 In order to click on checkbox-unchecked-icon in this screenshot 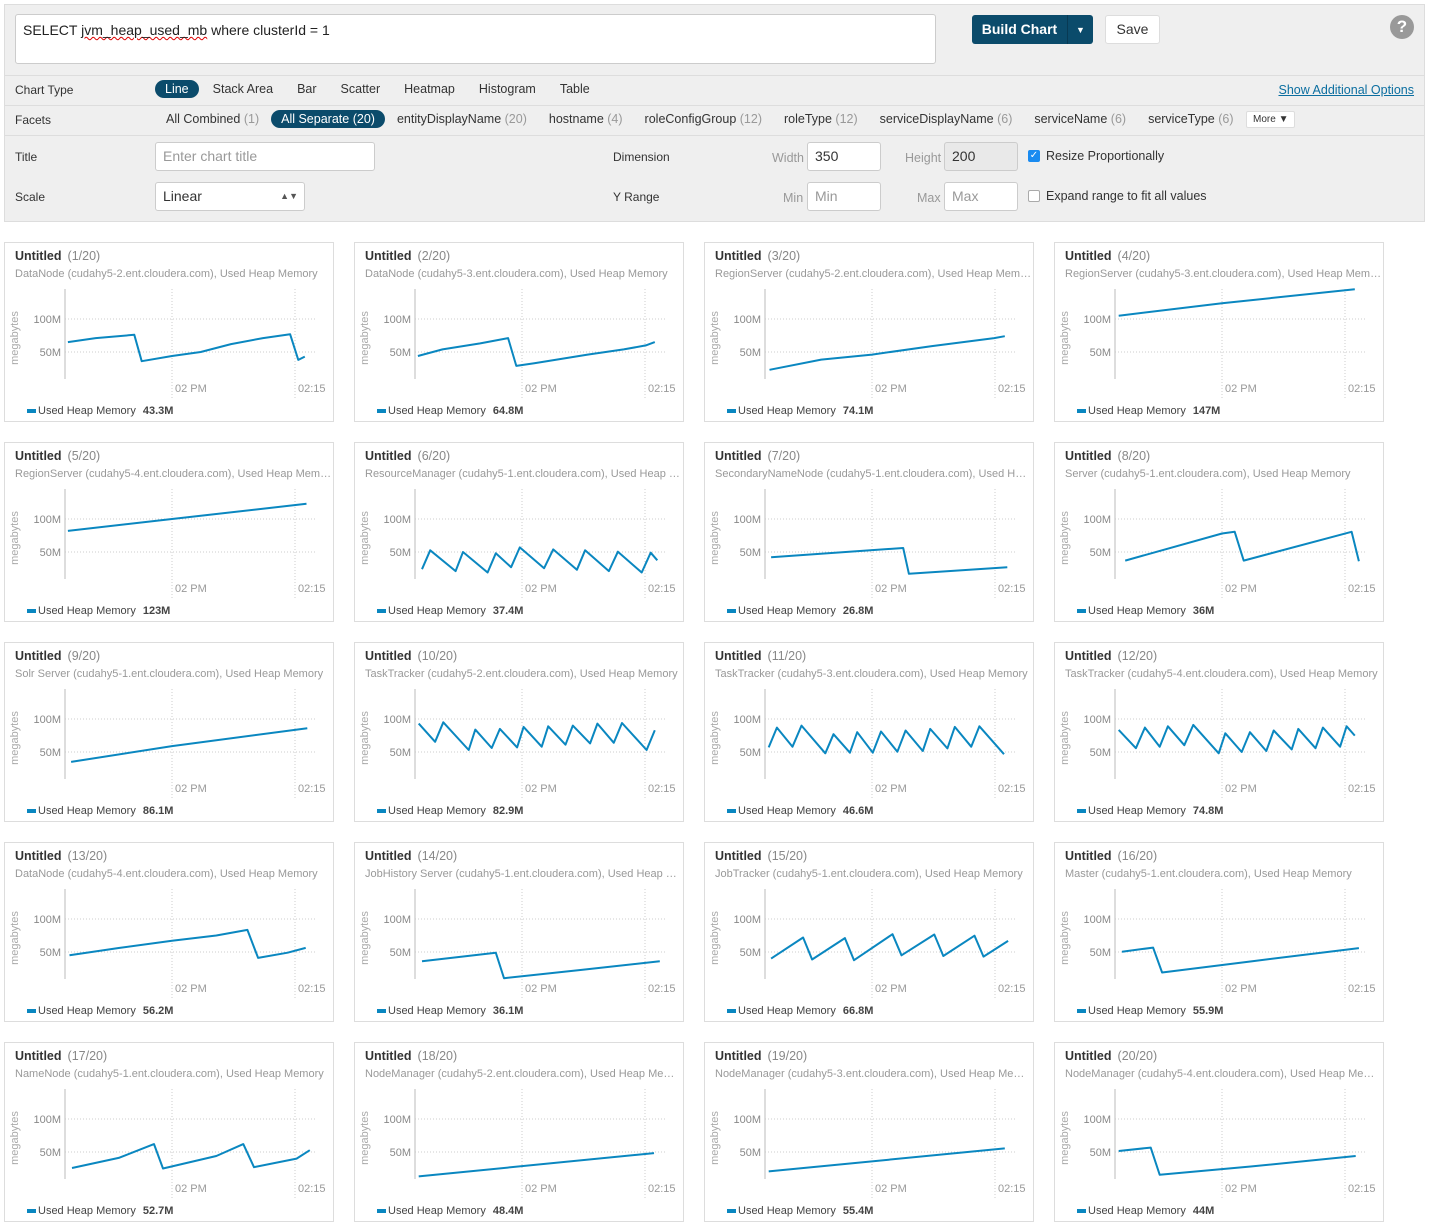, I will do `click(1034, 196)`.